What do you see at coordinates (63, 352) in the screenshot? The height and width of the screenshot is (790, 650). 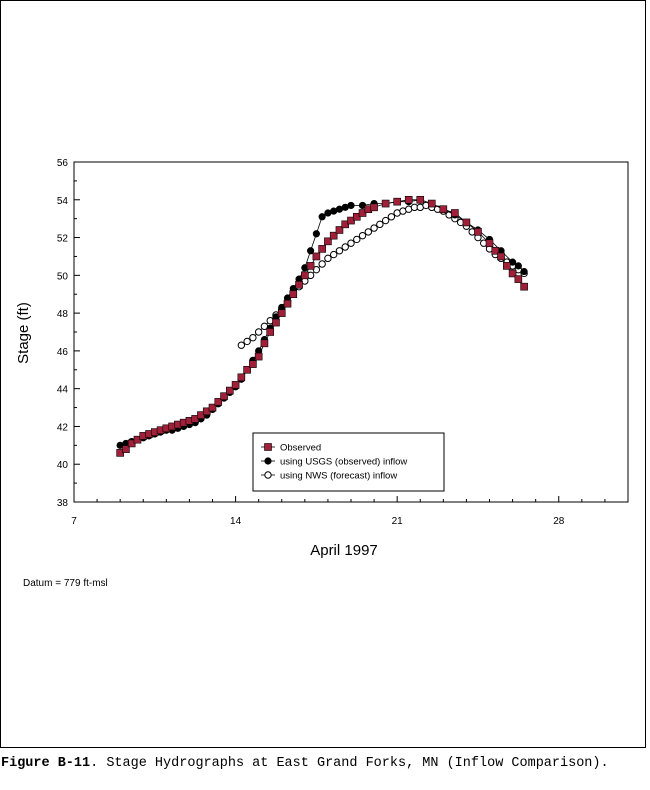 I see `y-tick-label: 46` at bounding box center [63, 352].